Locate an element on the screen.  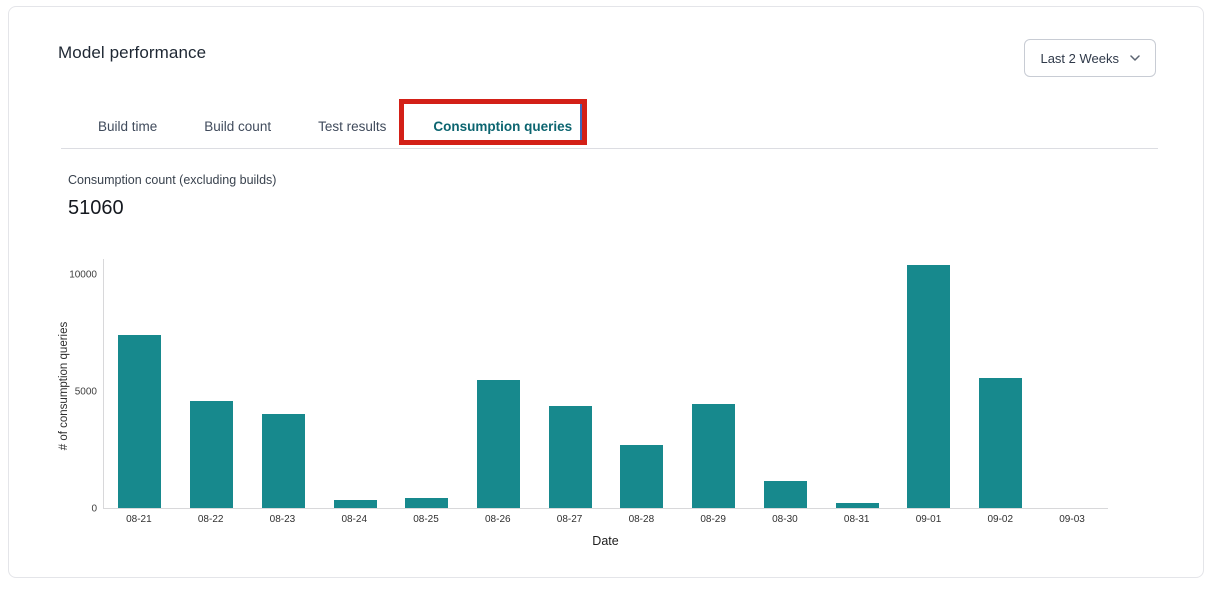
x-axis-title: Date is located at coordinates (605, 541).